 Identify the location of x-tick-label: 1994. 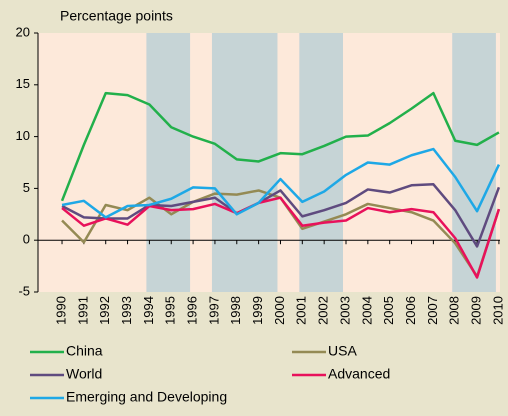
(148, 310).